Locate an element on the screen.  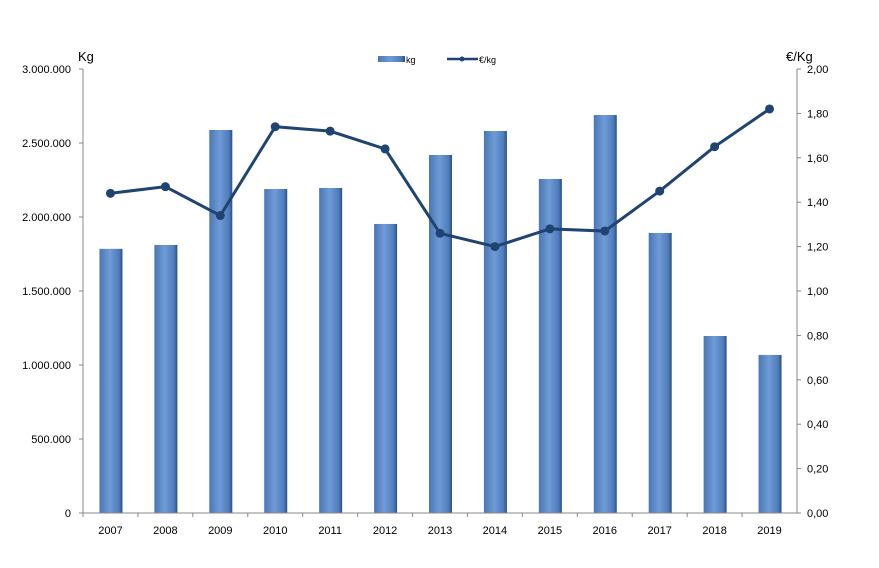
y-right-tick-label: 1,40 is located at coordinates (817, 203).